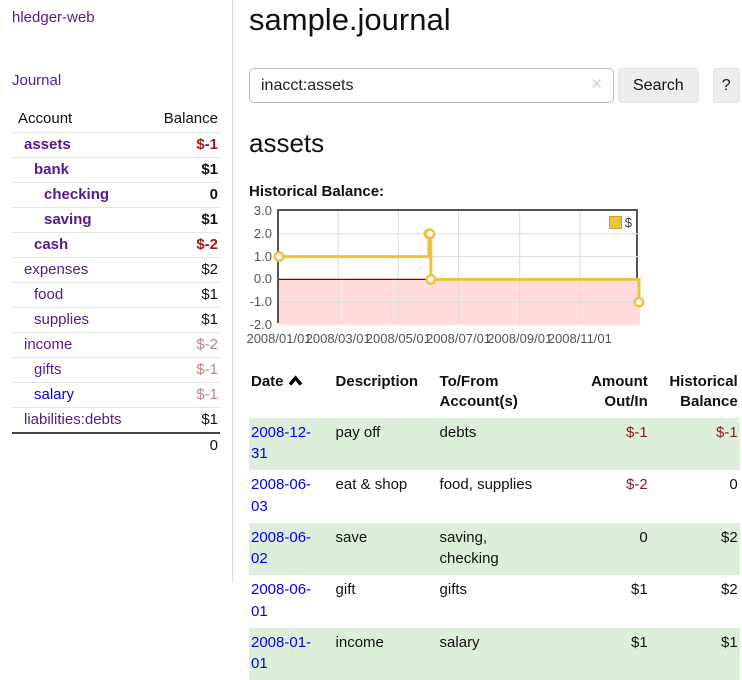 This screenshot has height=680, width=742. What do you see at coordinates (281, 600) in the screenshot?
I see `transaction-date-link: 2008-06-01` at bounding box center [281, 600].